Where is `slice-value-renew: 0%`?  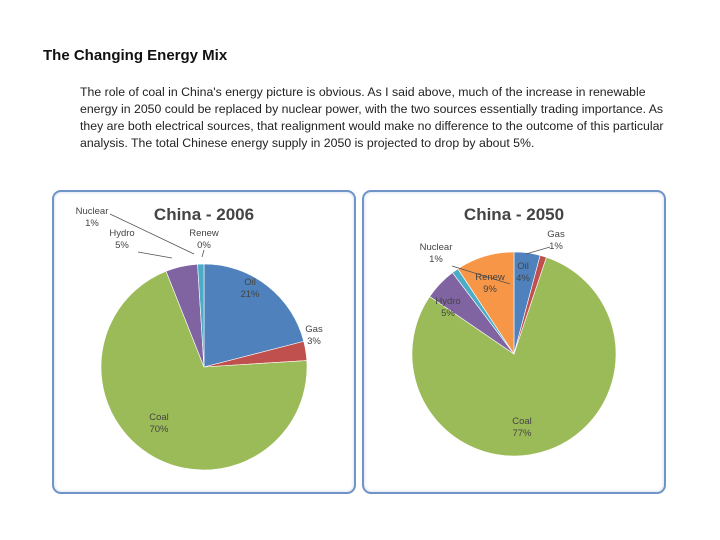 slice-value-renew: 0% is located at coordinates (204, 245).